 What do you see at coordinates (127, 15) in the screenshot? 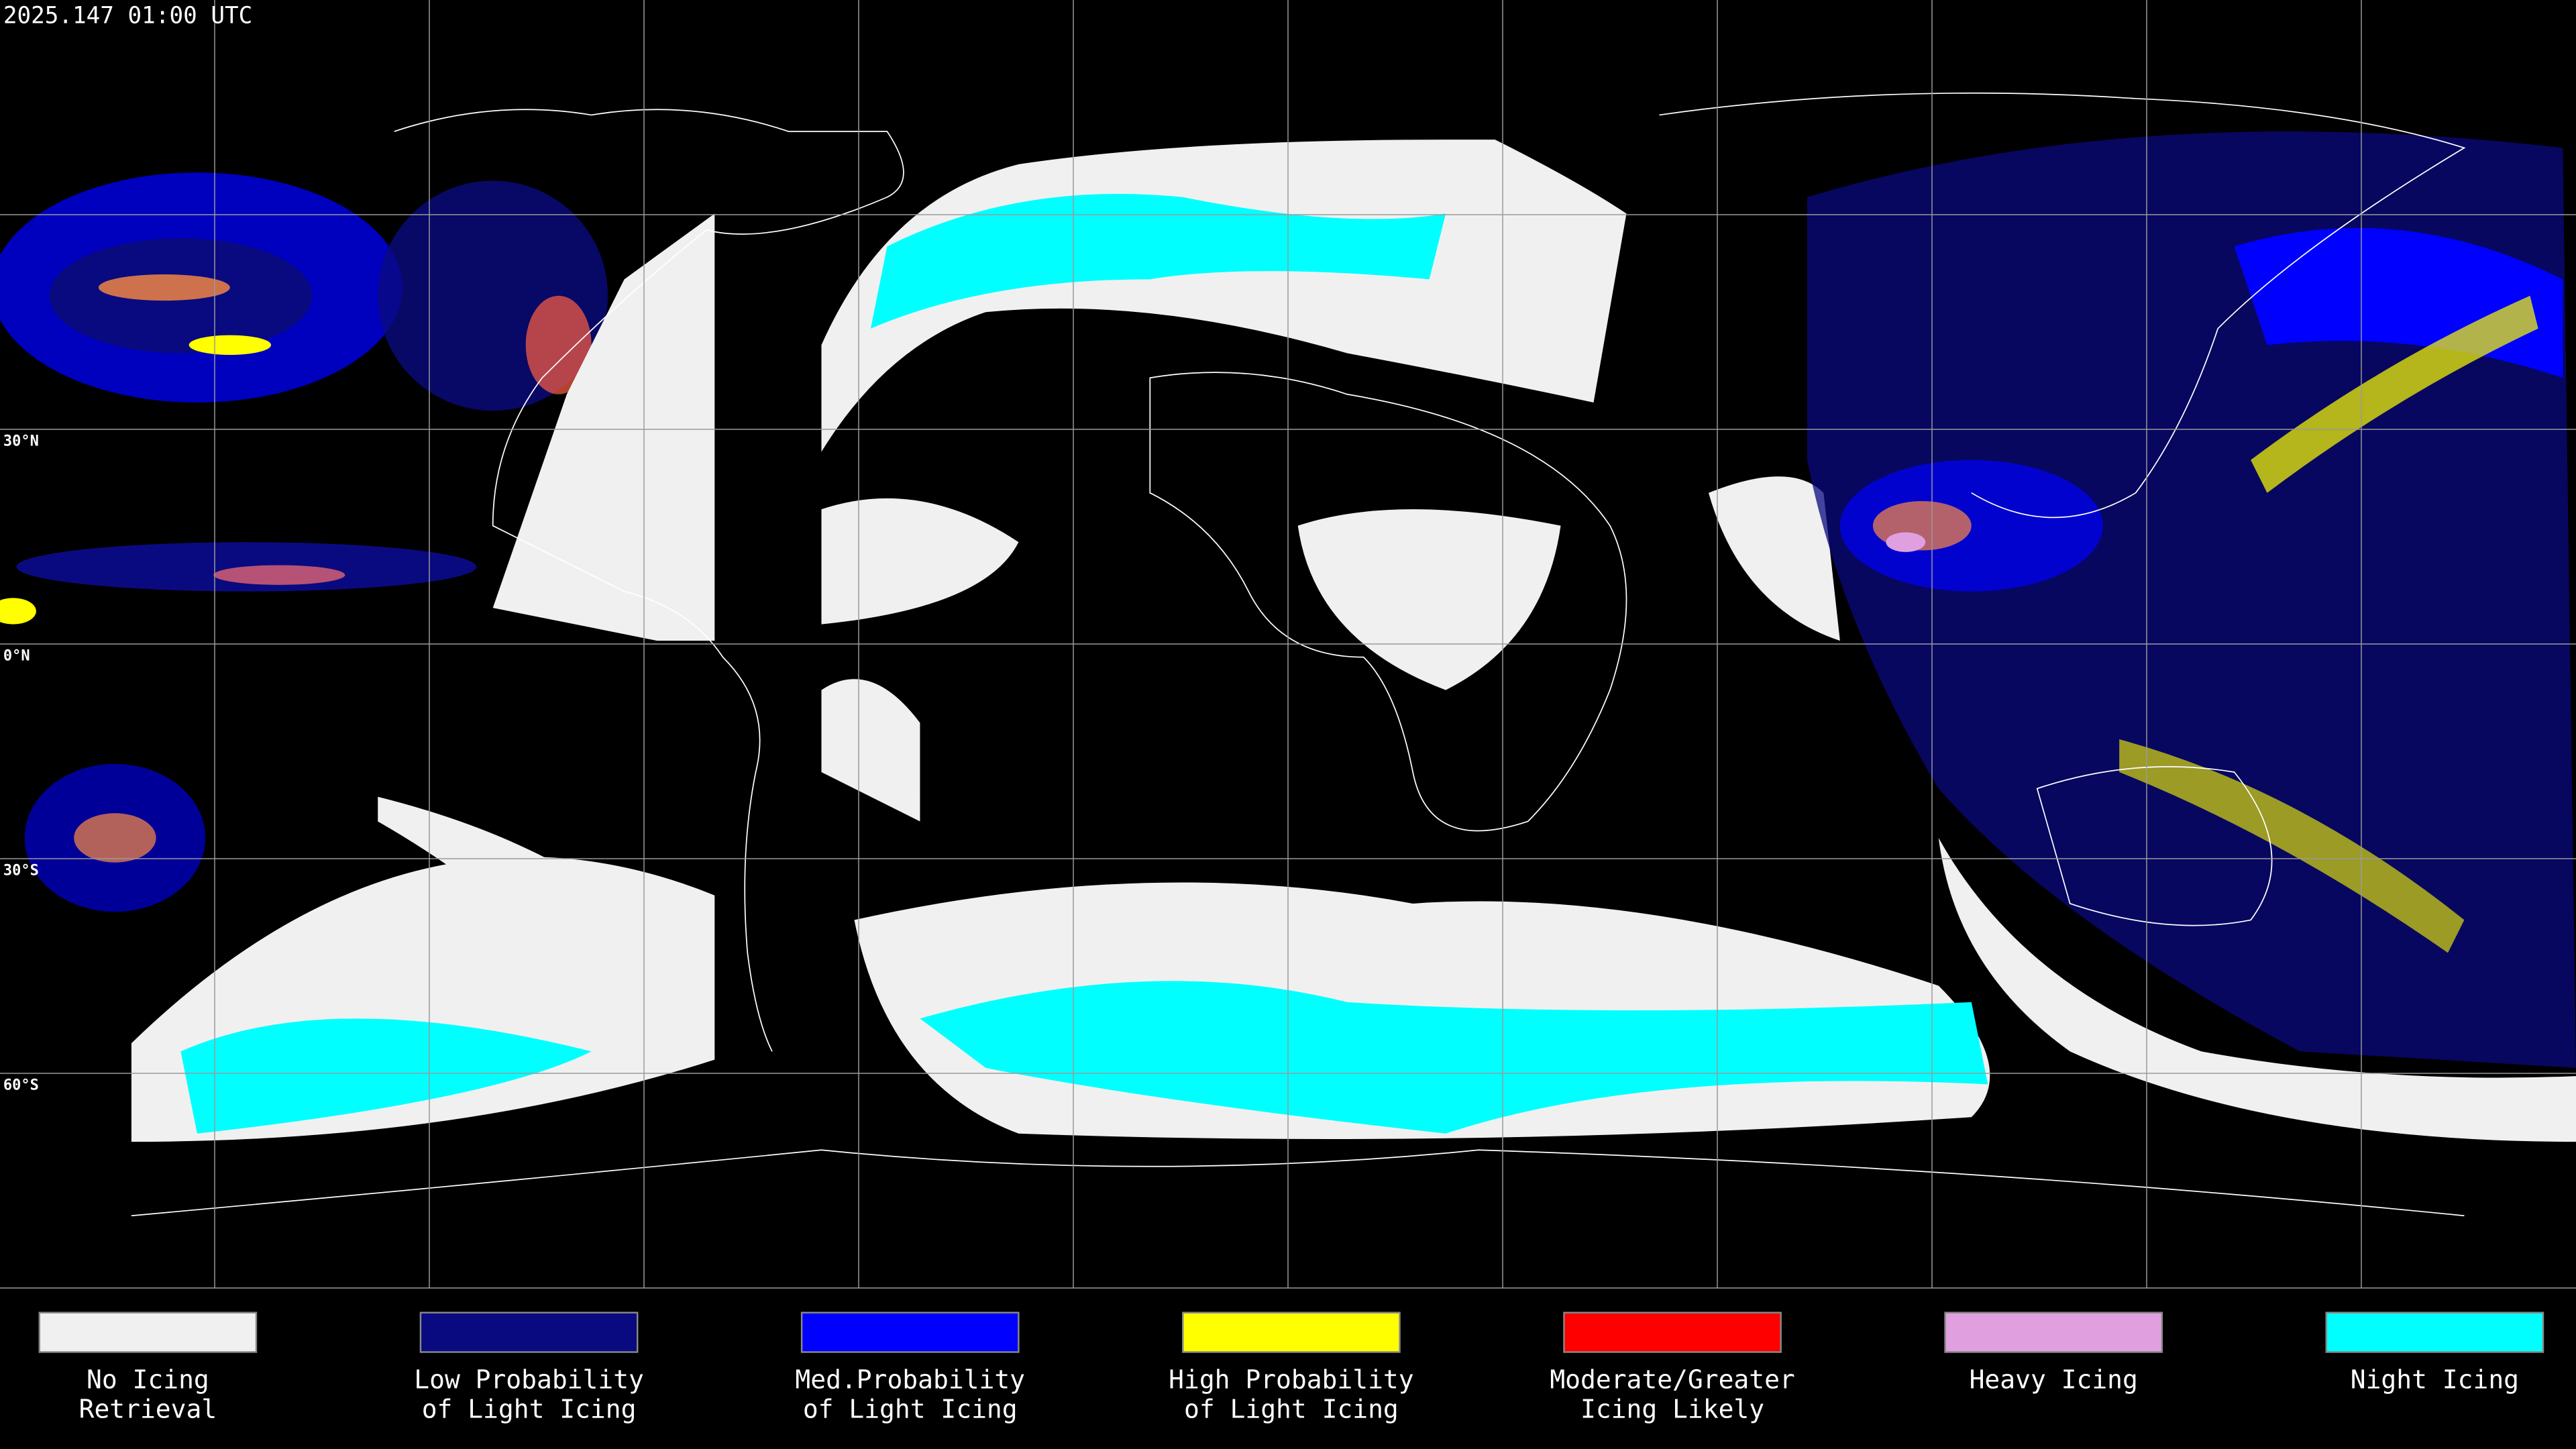
I see `timestamp: 2025.147 01:00 UTC` at bounding box center [127, 15].